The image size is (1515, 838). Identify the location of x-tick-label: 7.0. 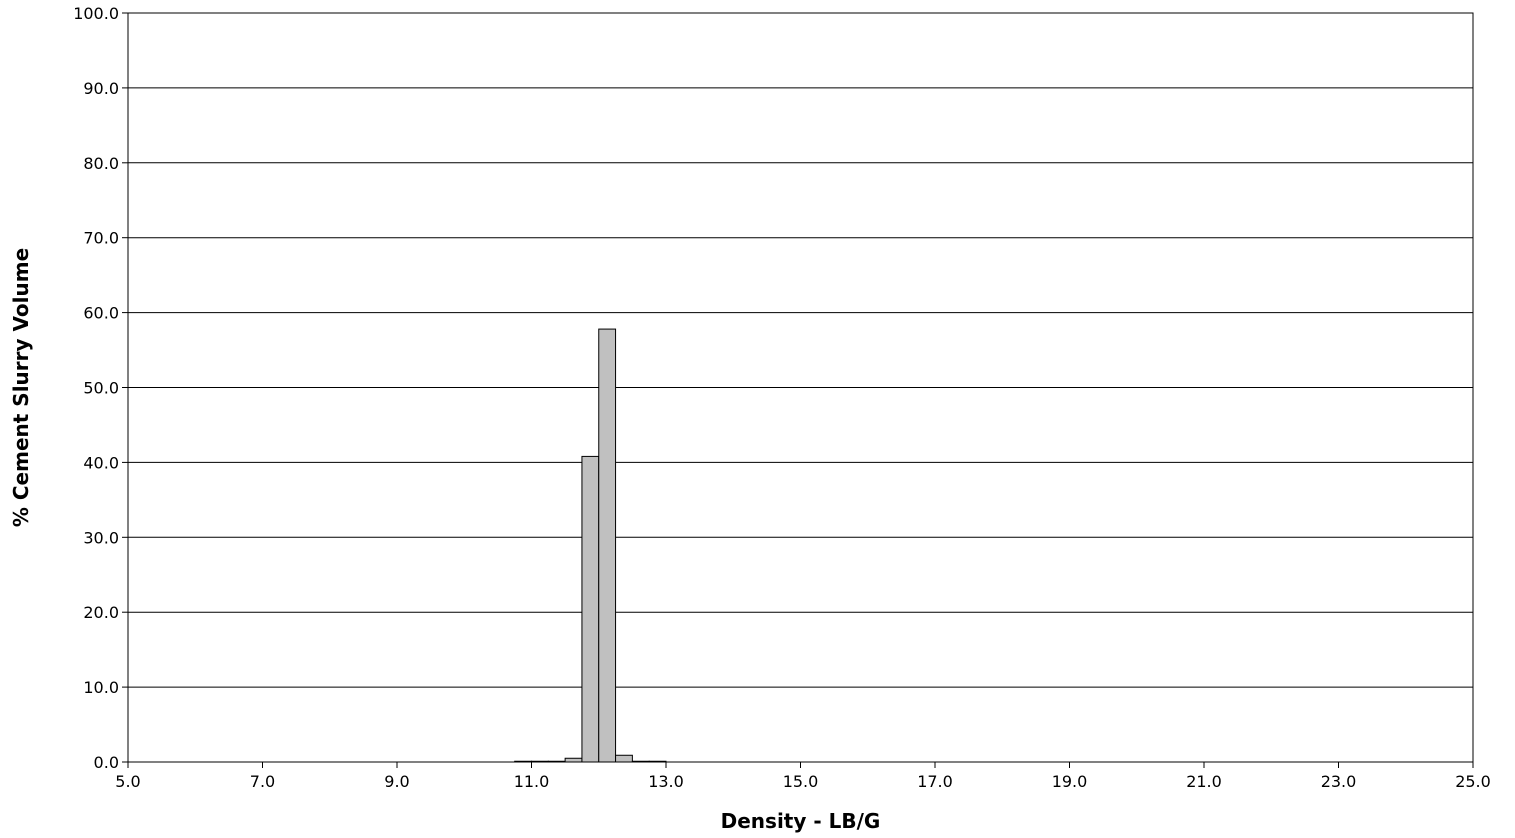
(262, 781).